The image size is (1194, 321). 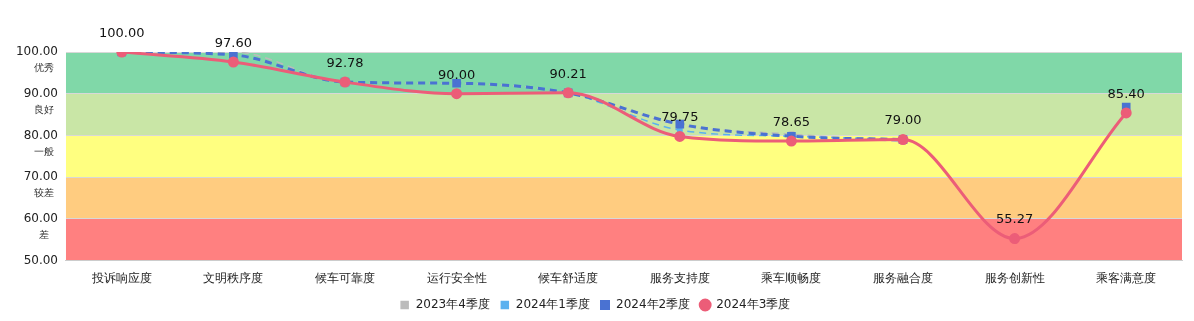 What do you see at coordinates (568, 73) in the screenshot?
I see `data-label: 90.21` at bounding box center [568, 73].